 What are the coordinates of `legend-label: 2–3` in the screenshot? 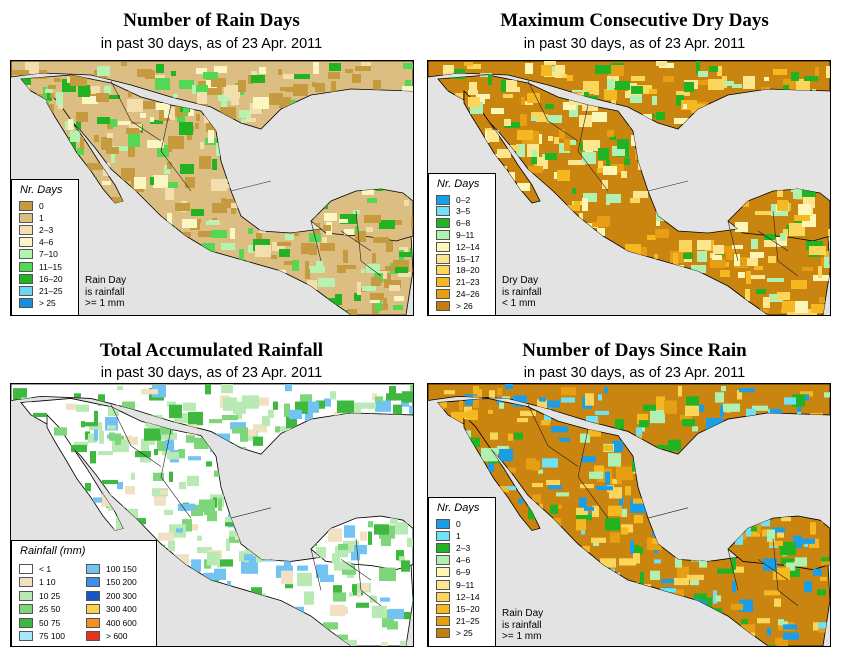 It's located at (463, 547).